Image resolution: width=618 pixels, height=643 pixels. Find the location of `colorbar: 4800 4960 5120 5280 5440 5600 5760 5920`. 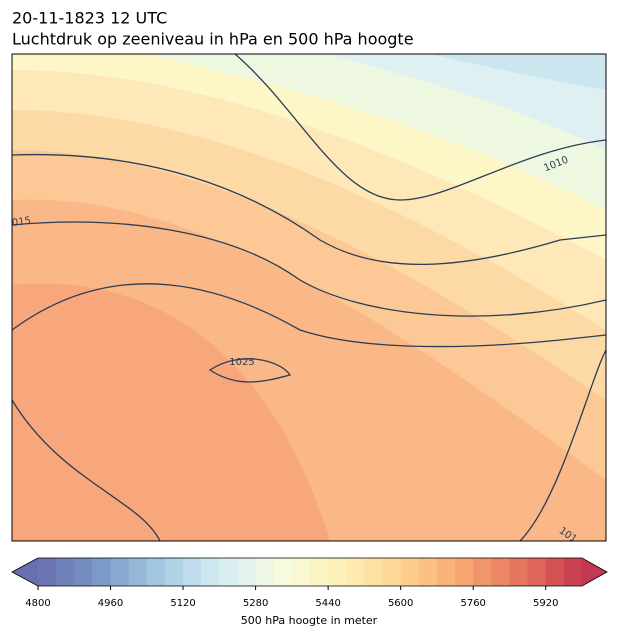

colorbar: 4800 4960 5120 5280 5440 5600 5760 5920 is located at coordinates (309, 583).